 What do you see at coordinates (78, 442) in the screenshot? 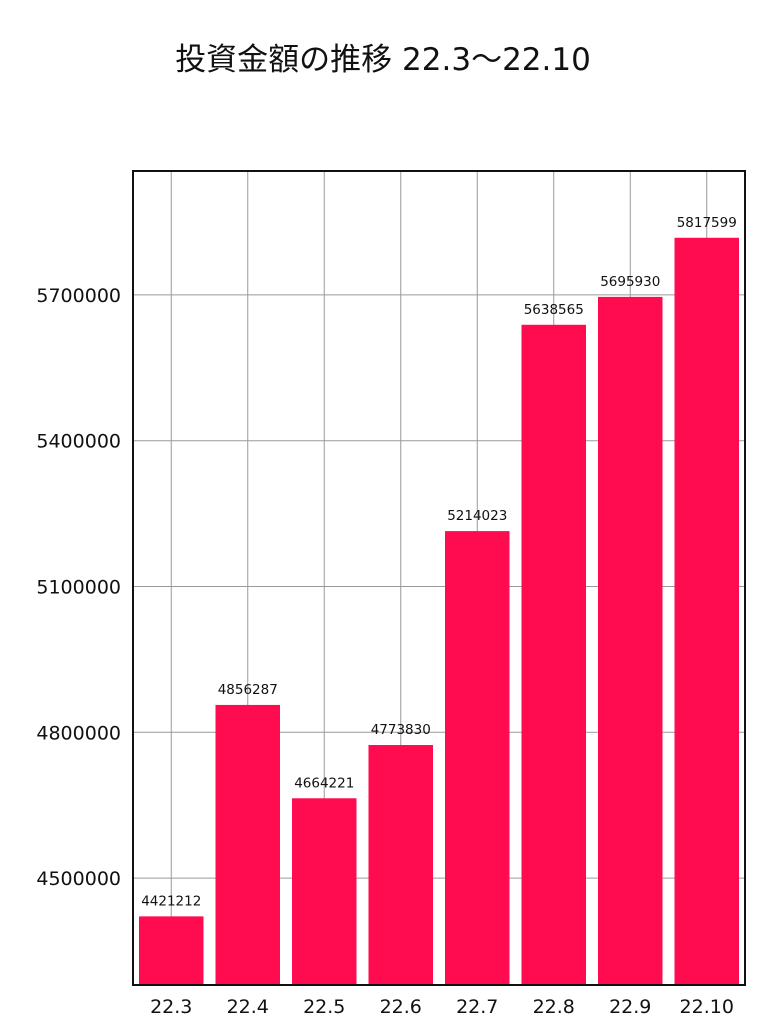
I see `y-tick-label: 5400000` at bounding box center [78, 442].